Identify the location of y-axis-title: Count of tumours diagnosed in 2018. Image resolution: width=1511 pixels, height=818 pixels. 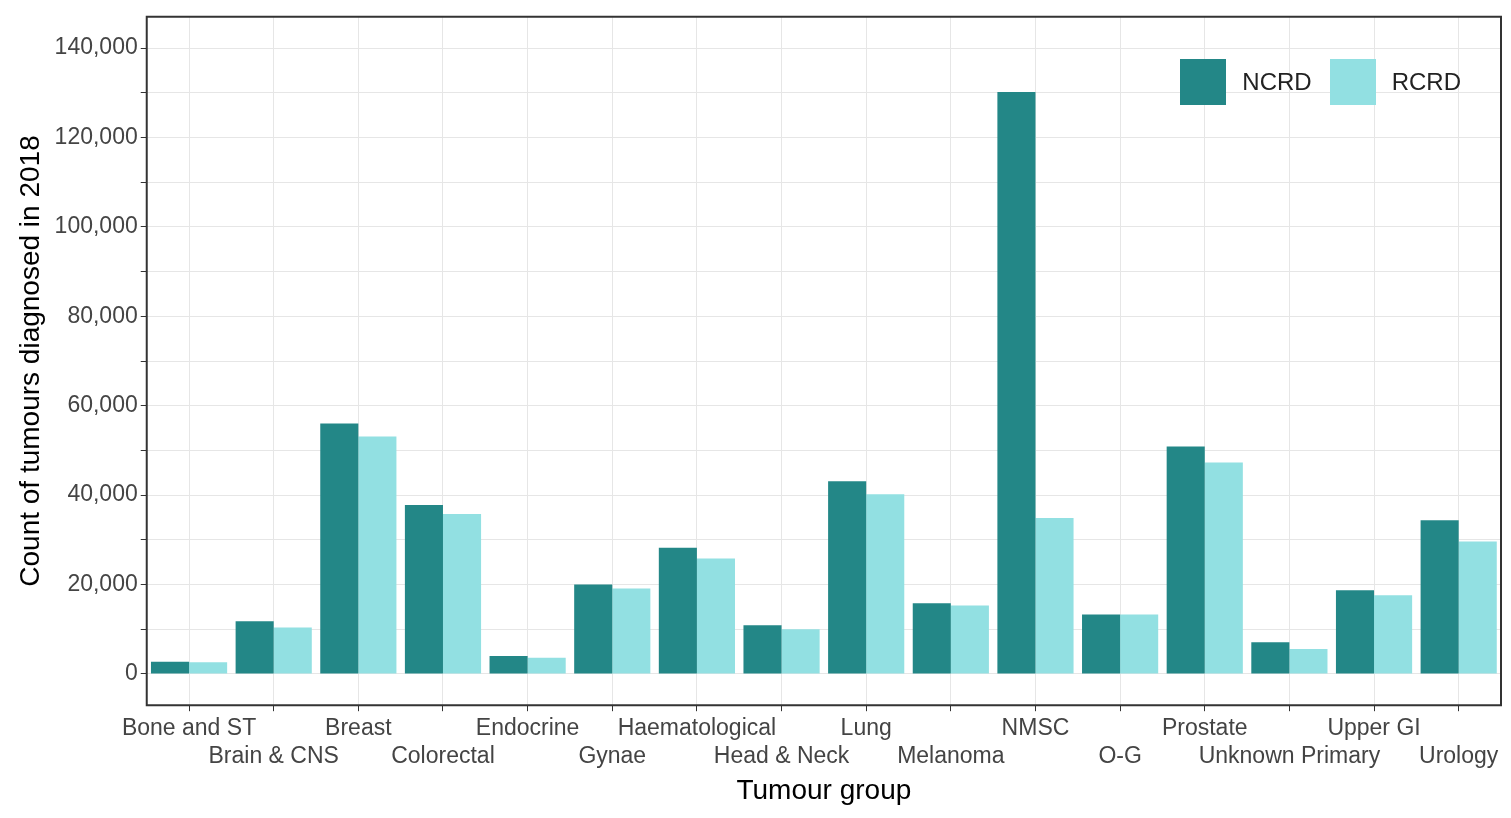
(29, 361).